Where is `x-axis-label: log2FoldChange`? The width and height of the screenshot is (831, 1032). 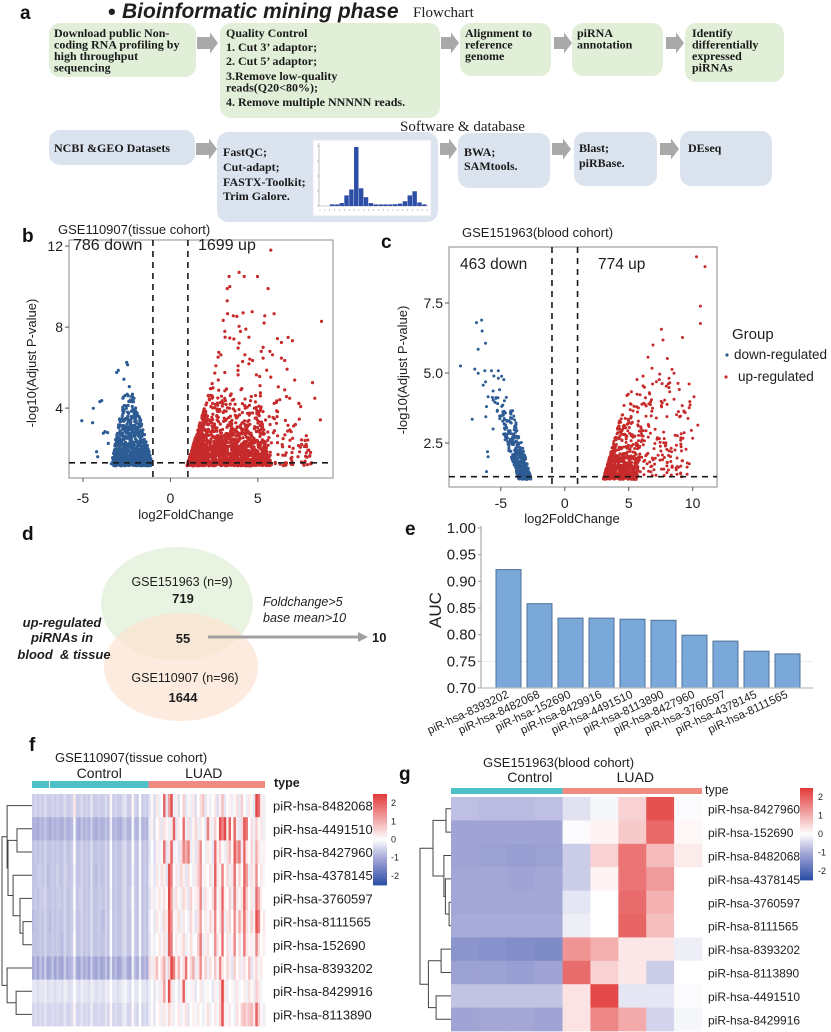 x-axis-label: log2FoldChange is located at coordinates (185, 514).